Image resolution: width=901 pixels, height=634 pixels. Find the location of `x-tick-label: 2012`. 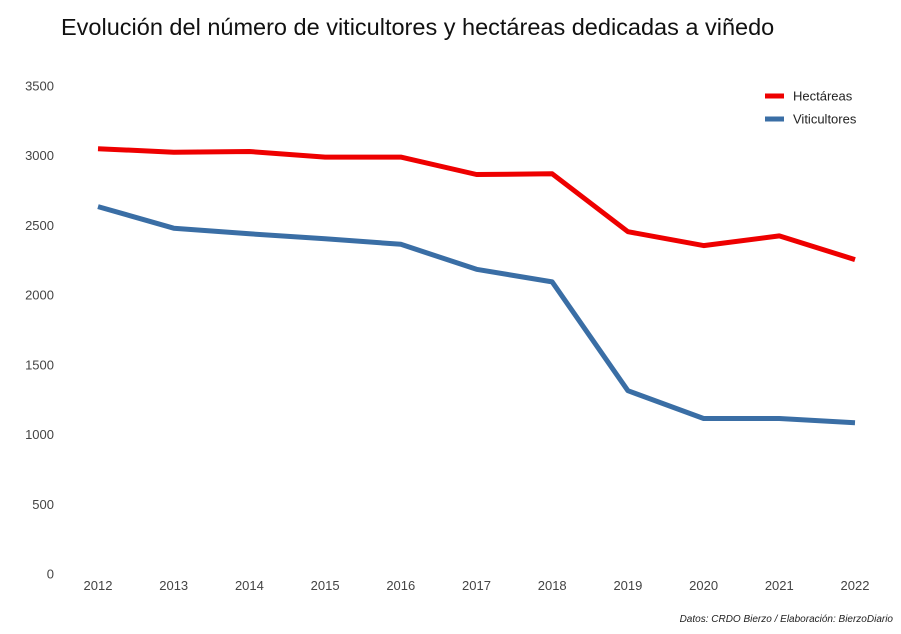

x-tick-label: 2012 is located at coordinates (98, 585).